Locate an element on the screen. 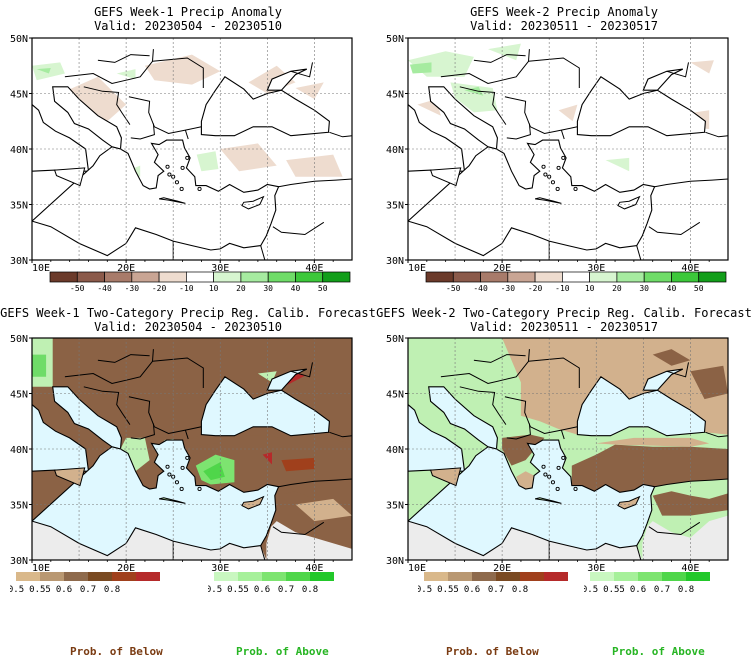 This screenshot has width=752, height=662. panel1-anomaly-legend: -50 -40 -30 -20 -10 10 20 30 40 50 is located at coordinates (200, 282).